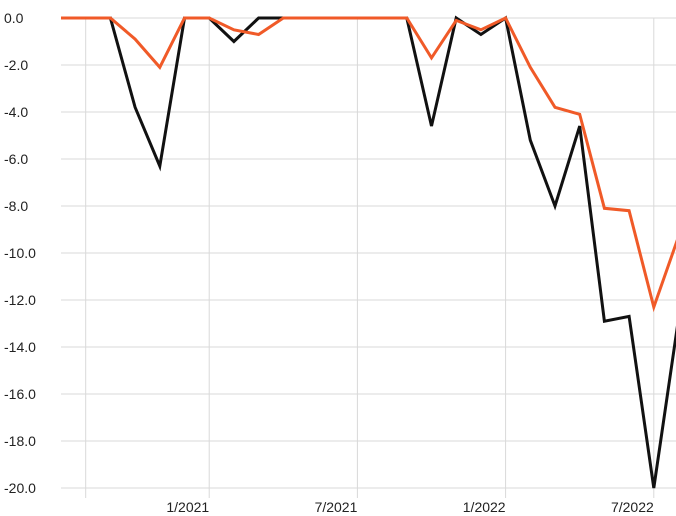 The width and height of the screenshot is (676, 516). What do you see at coordinates (187, 507) in the screenshot?
I see `x-tick-label: 1/2021` at bounding box center [187, 507].